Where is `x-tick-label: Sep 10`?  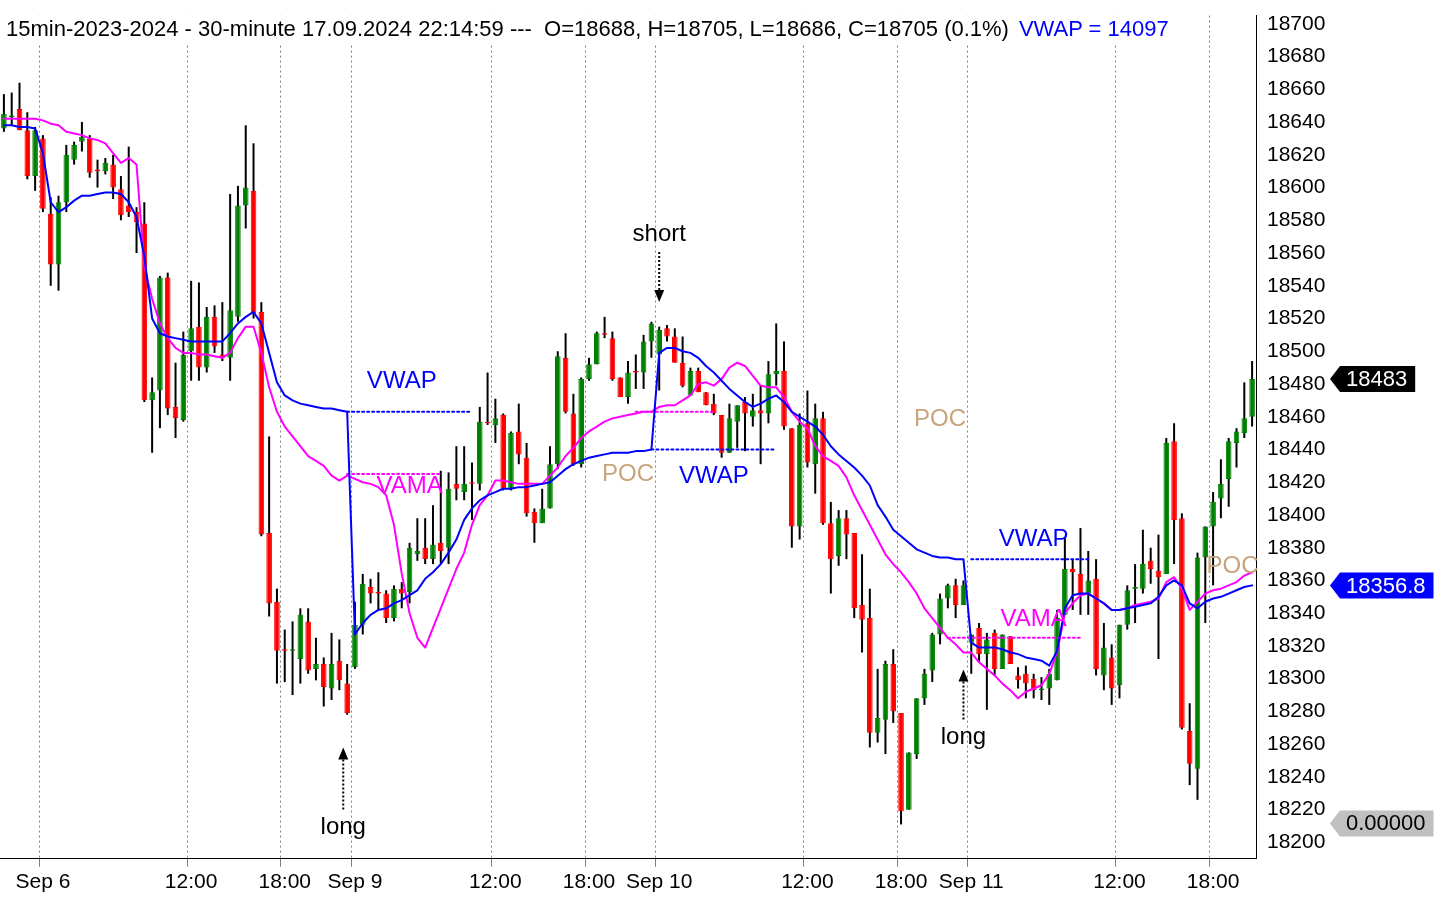 x-tick-label: Sep 10 is located at coordinates (659, 881).